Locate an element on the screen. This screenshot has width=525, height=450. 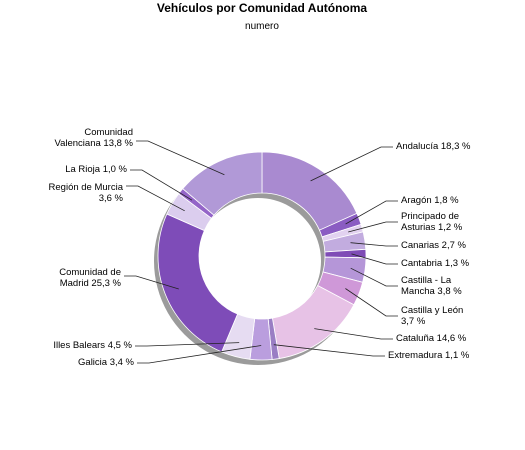
chart-title: Vehículos por Comunidad Autónoma is located at coordinates (262, 8).